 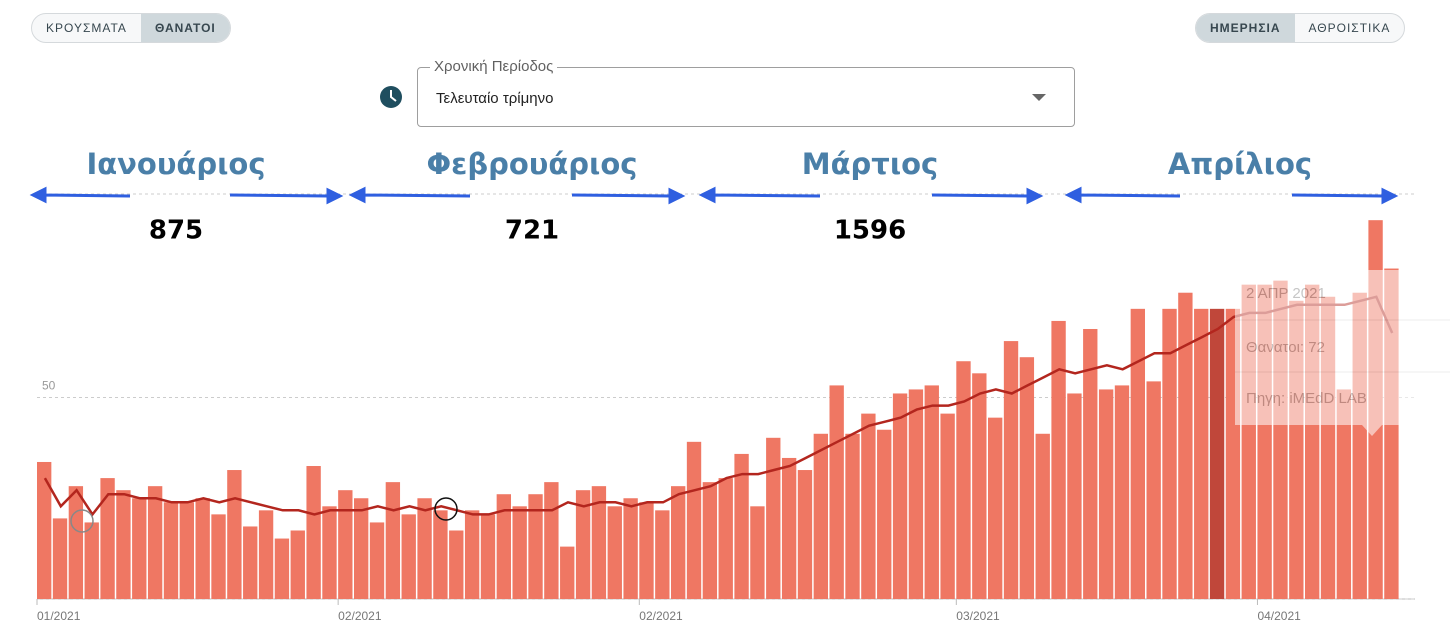 What do you see at coordinates (1306, 398) in the screenshot?
I see `tooltip-source: Πηγη: iMEdD LAB` at bounding box center [1306, 398].